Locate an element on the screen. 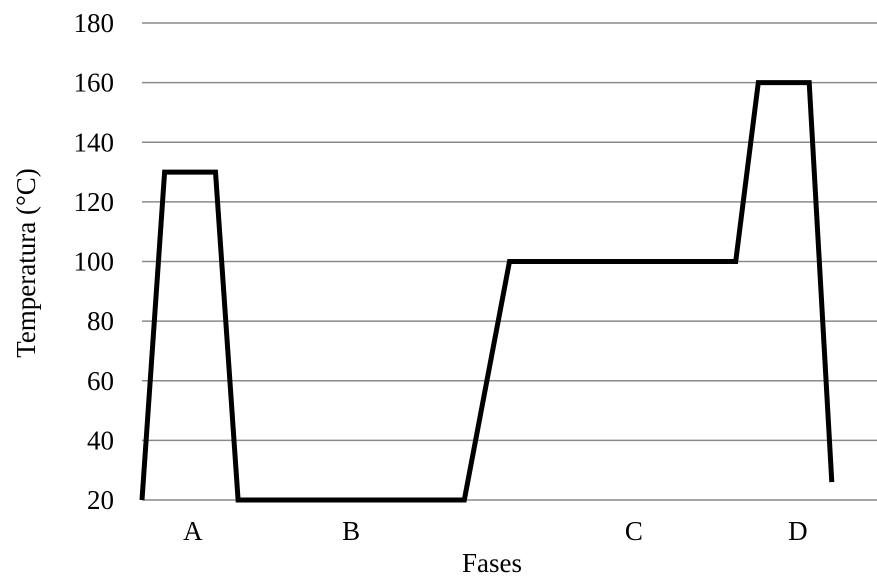  y-tick-label-120: 120 is located at coordinates (94, 202).